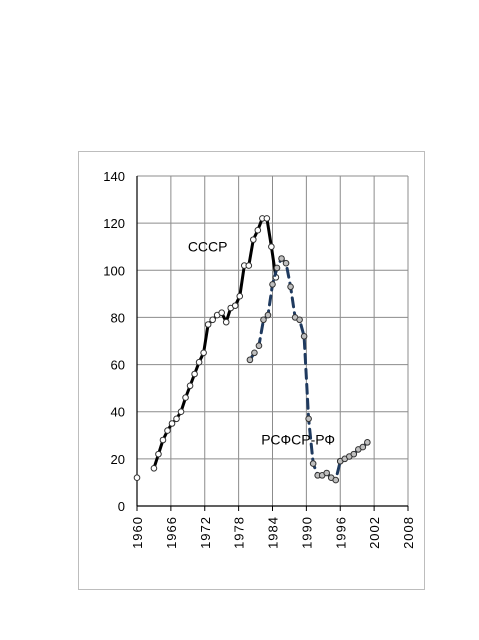 This screenshot has height=640, width=479. Describe the element at coordinates (308, 369) in the screenshot. I see `series-rsfsr-rf` at that location.